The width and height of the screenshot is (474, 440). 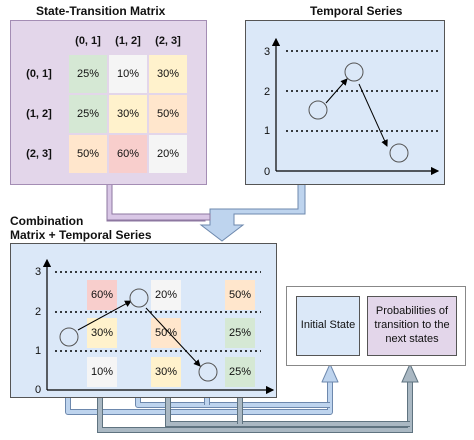 I want to click on matrix-row-header: (0, 1], so click(x=39, y=74).